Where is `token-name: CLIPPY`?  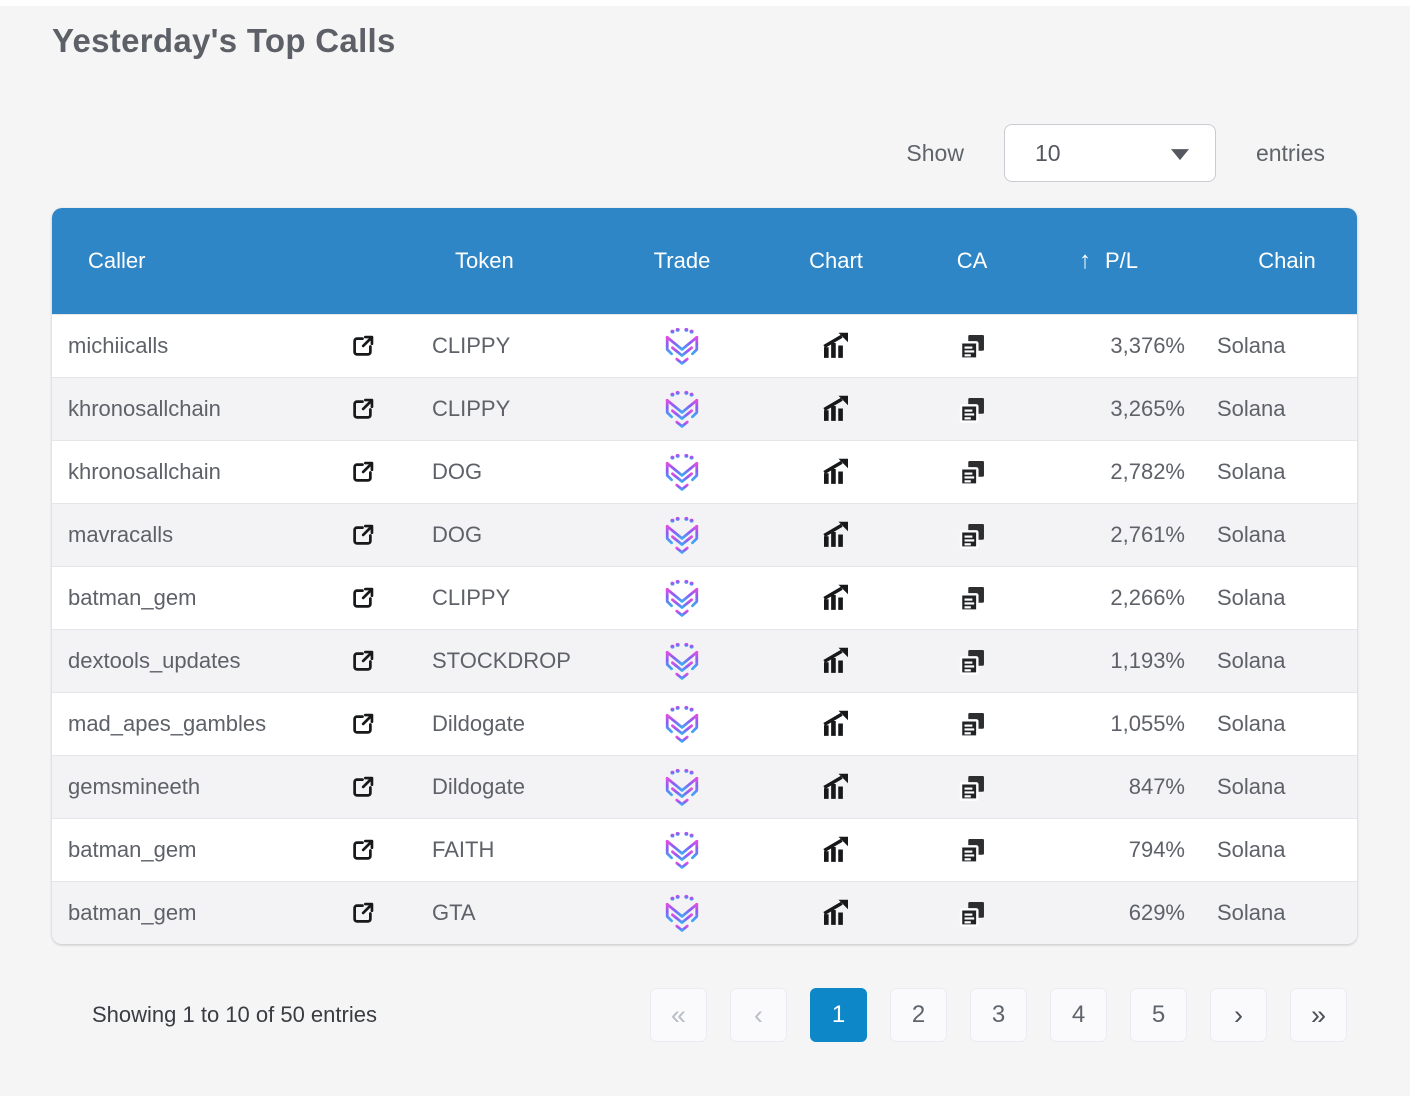
token-name: CLIPPY is located at coordinates (471, 597).